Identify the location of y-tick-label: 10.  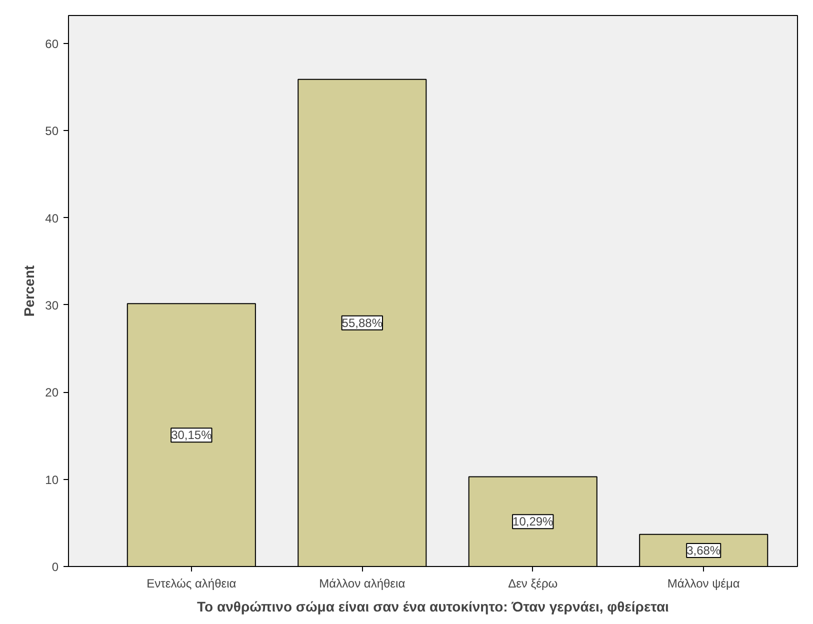
(52, 479).